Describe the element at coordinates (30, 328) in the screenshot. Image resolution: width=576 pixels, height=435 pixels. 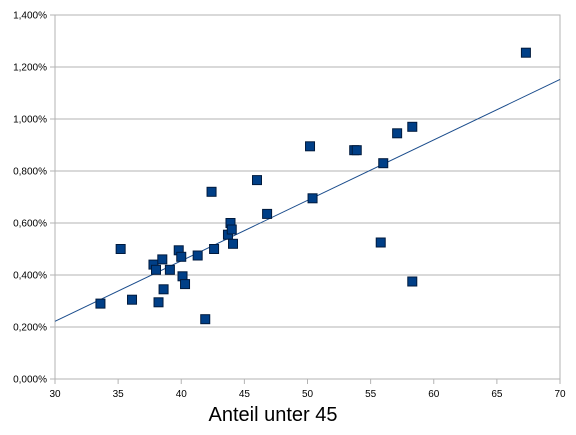
I see `y-tick-label: 0,200%` at that location.